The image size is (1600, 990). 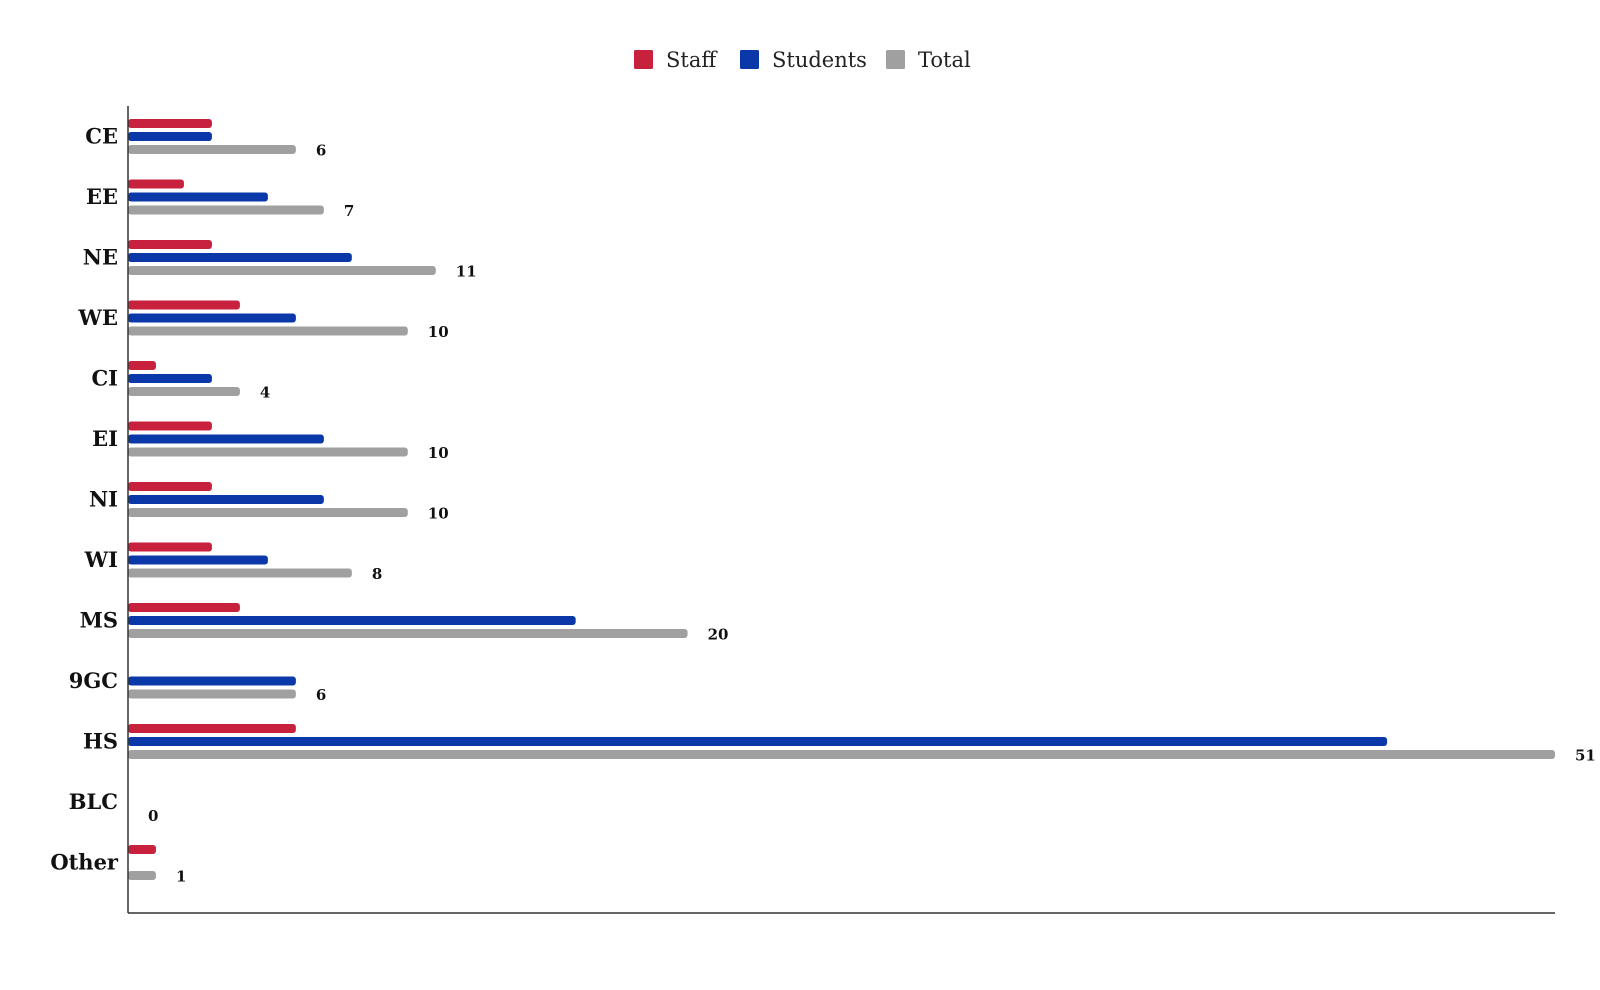 I want to click on legend-swatch-students, so click(x=749, y=59).